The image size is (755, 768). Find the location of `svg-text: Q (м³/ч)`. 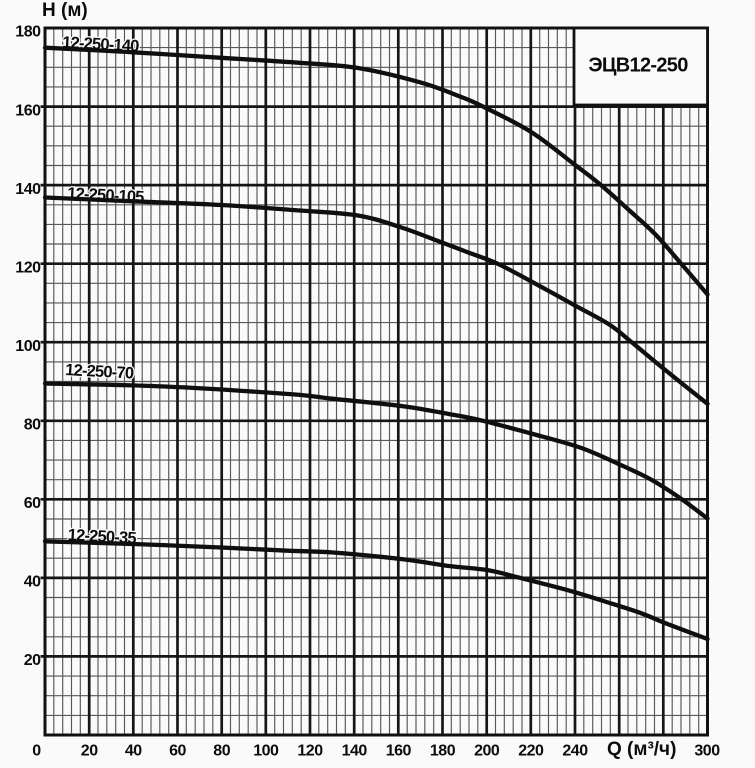

svg-text: Q (м³/ч) is located at coordinates (641, 749).